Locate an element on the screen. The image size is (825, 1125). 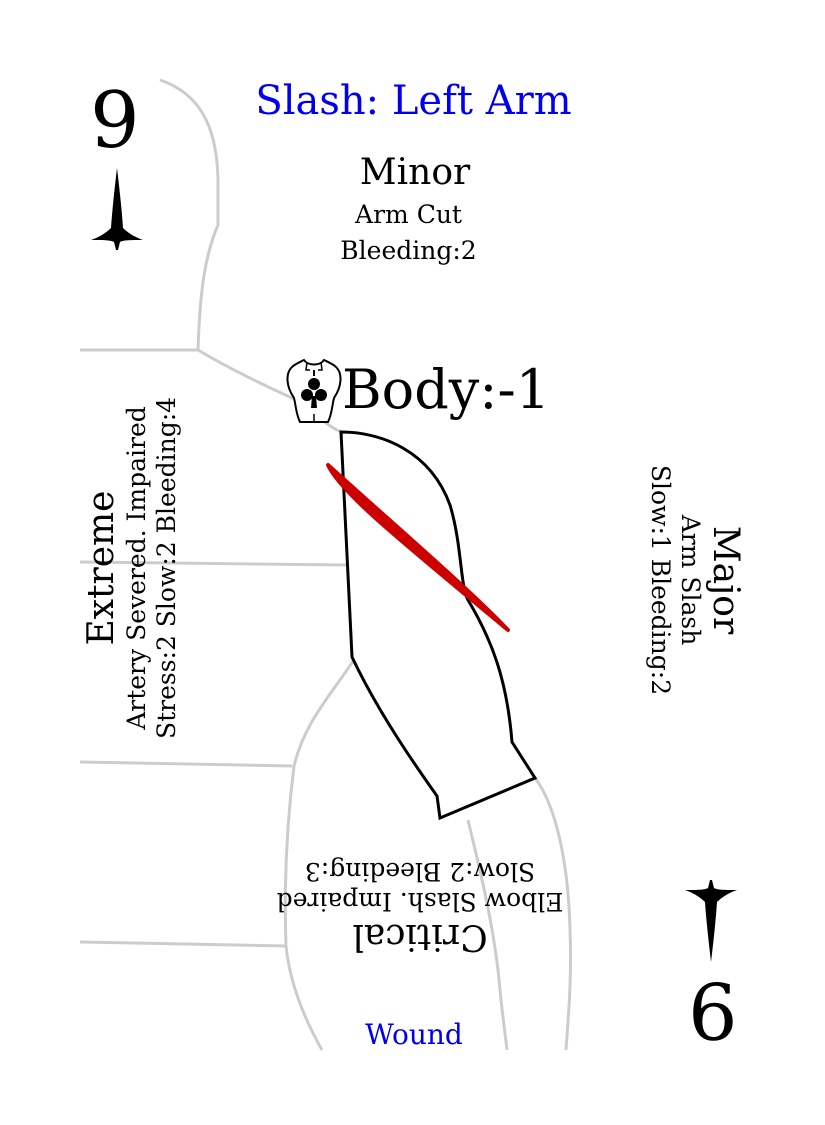
minor-heading: Minor is located at coordinates (415, 172).